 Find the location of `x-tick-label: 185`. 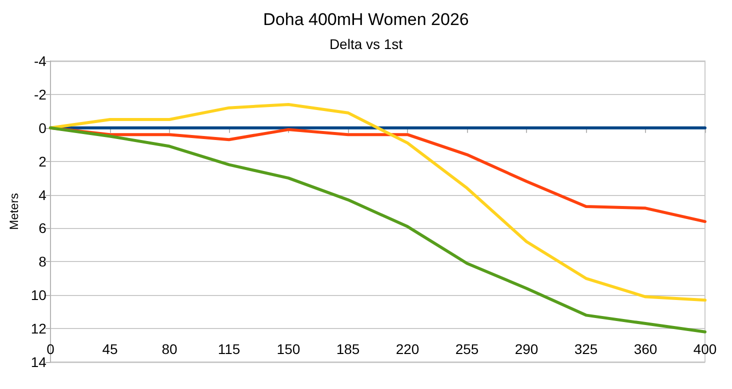

x-tick-label: 185 is located at coordinates (348, 349).